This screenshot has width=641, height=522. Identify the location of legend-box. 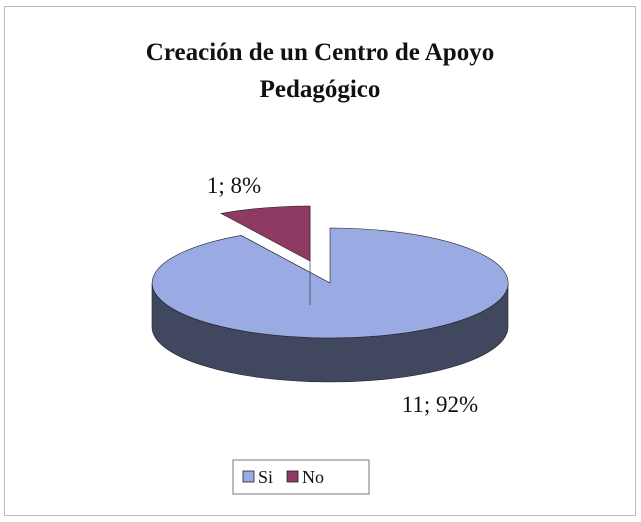
(301, 477).